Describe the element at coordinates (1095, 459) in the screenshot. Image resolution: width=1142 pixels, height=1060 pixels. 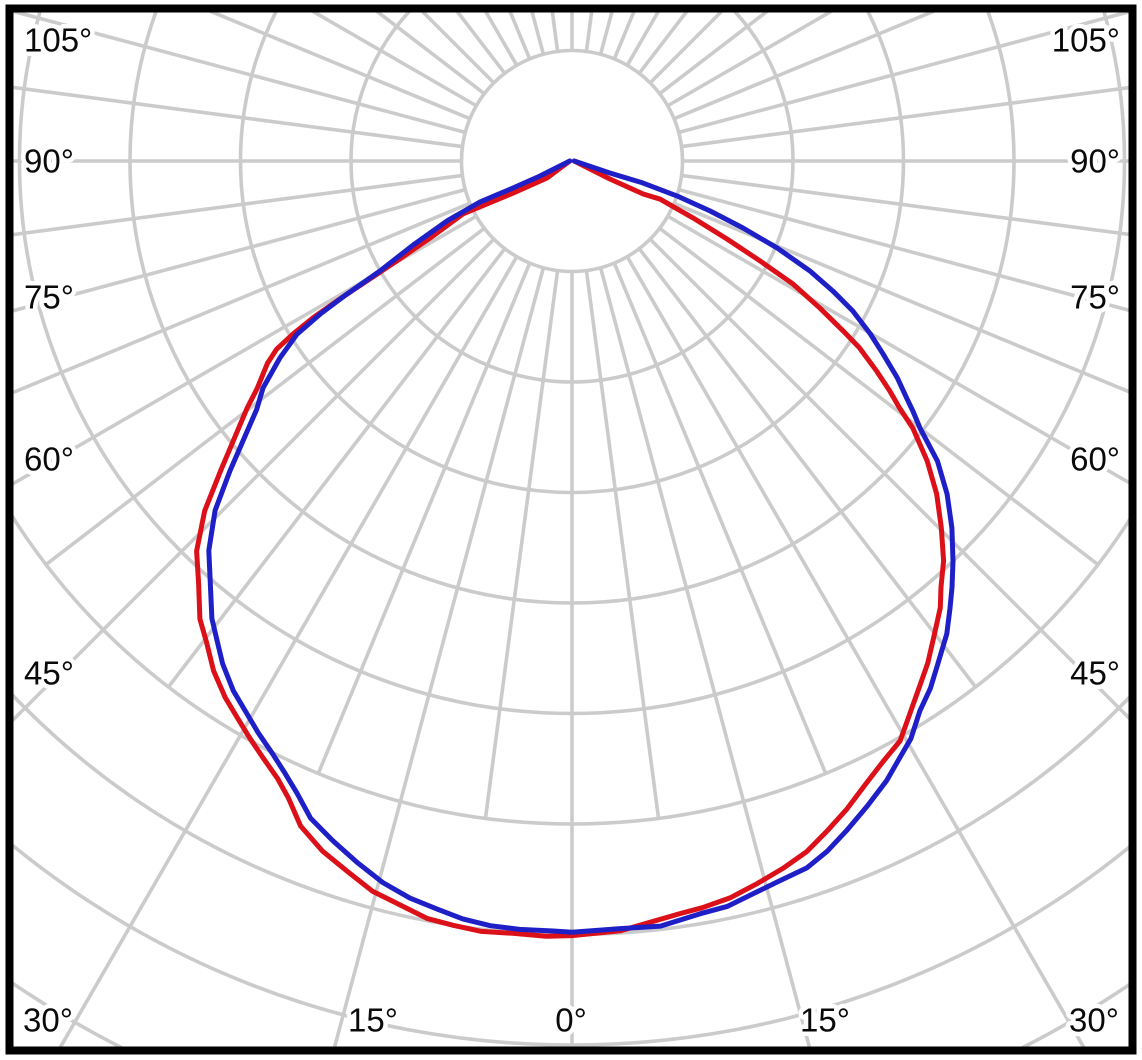
I see `angle-label-right-60: 60°` at that location.